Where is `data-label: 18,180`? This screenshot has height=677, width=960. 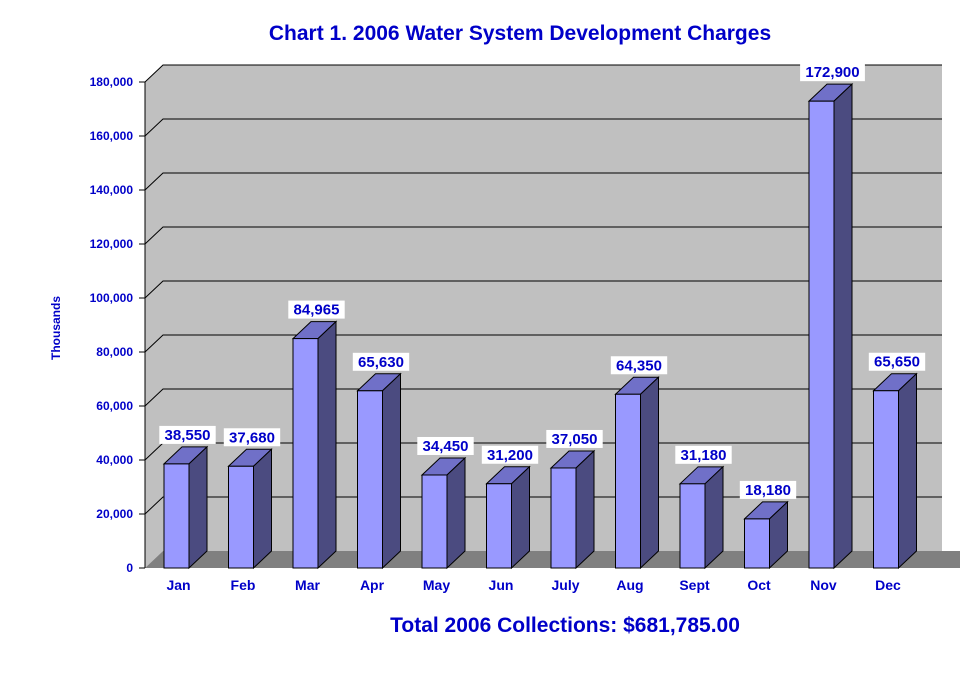 data-label: 18,180 is located at coordinates (768, 490).